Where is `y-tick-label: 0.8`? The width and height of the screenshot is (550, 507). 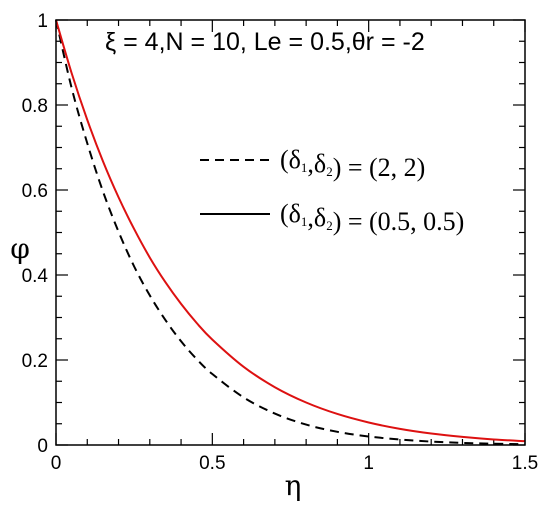 y-tick-label: 0.8 is located at coordinates (35, 106).